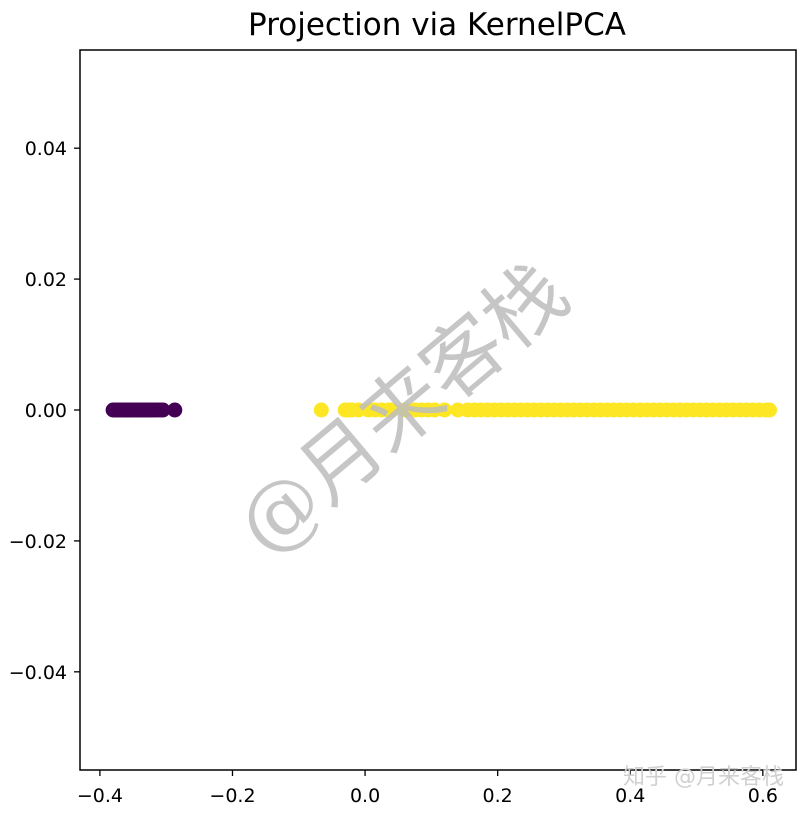  I want to click on y-tick-label: 0.00, so click(46, 411).